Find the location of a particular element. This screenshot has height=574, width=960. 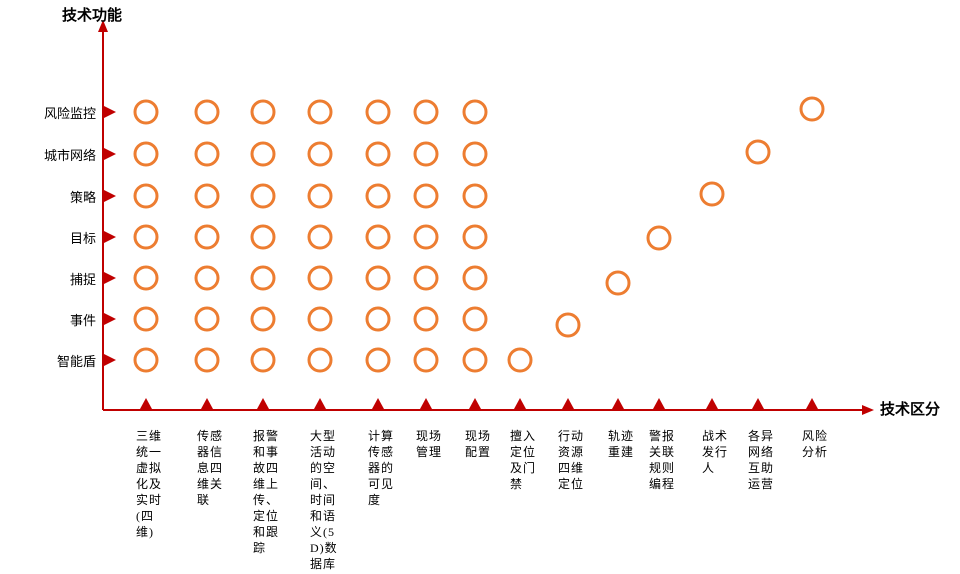

column-label: 现场管理 is located at coordinates (429, 444).